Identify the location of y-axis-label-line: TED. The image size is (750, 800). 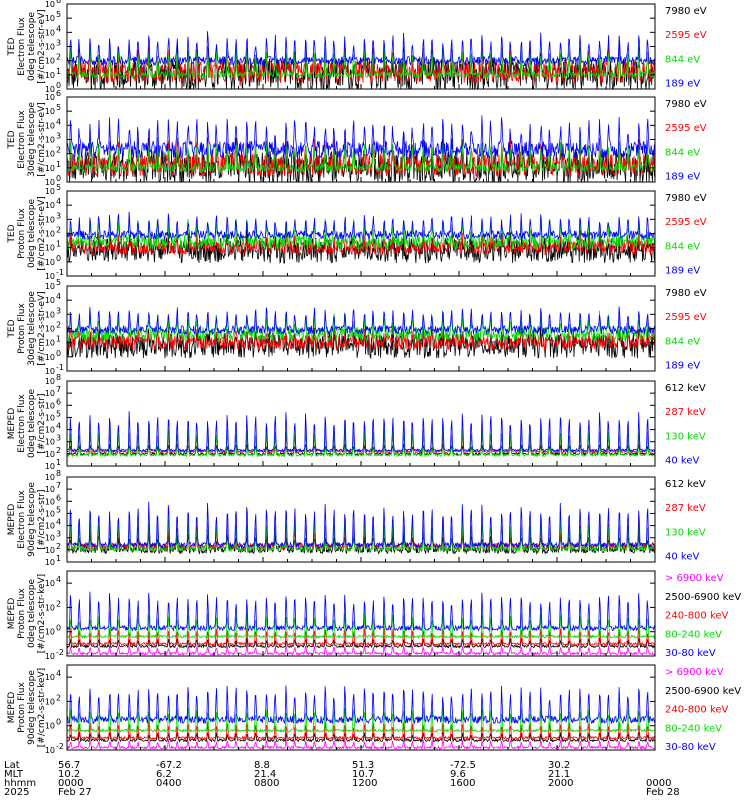
(12, 46).